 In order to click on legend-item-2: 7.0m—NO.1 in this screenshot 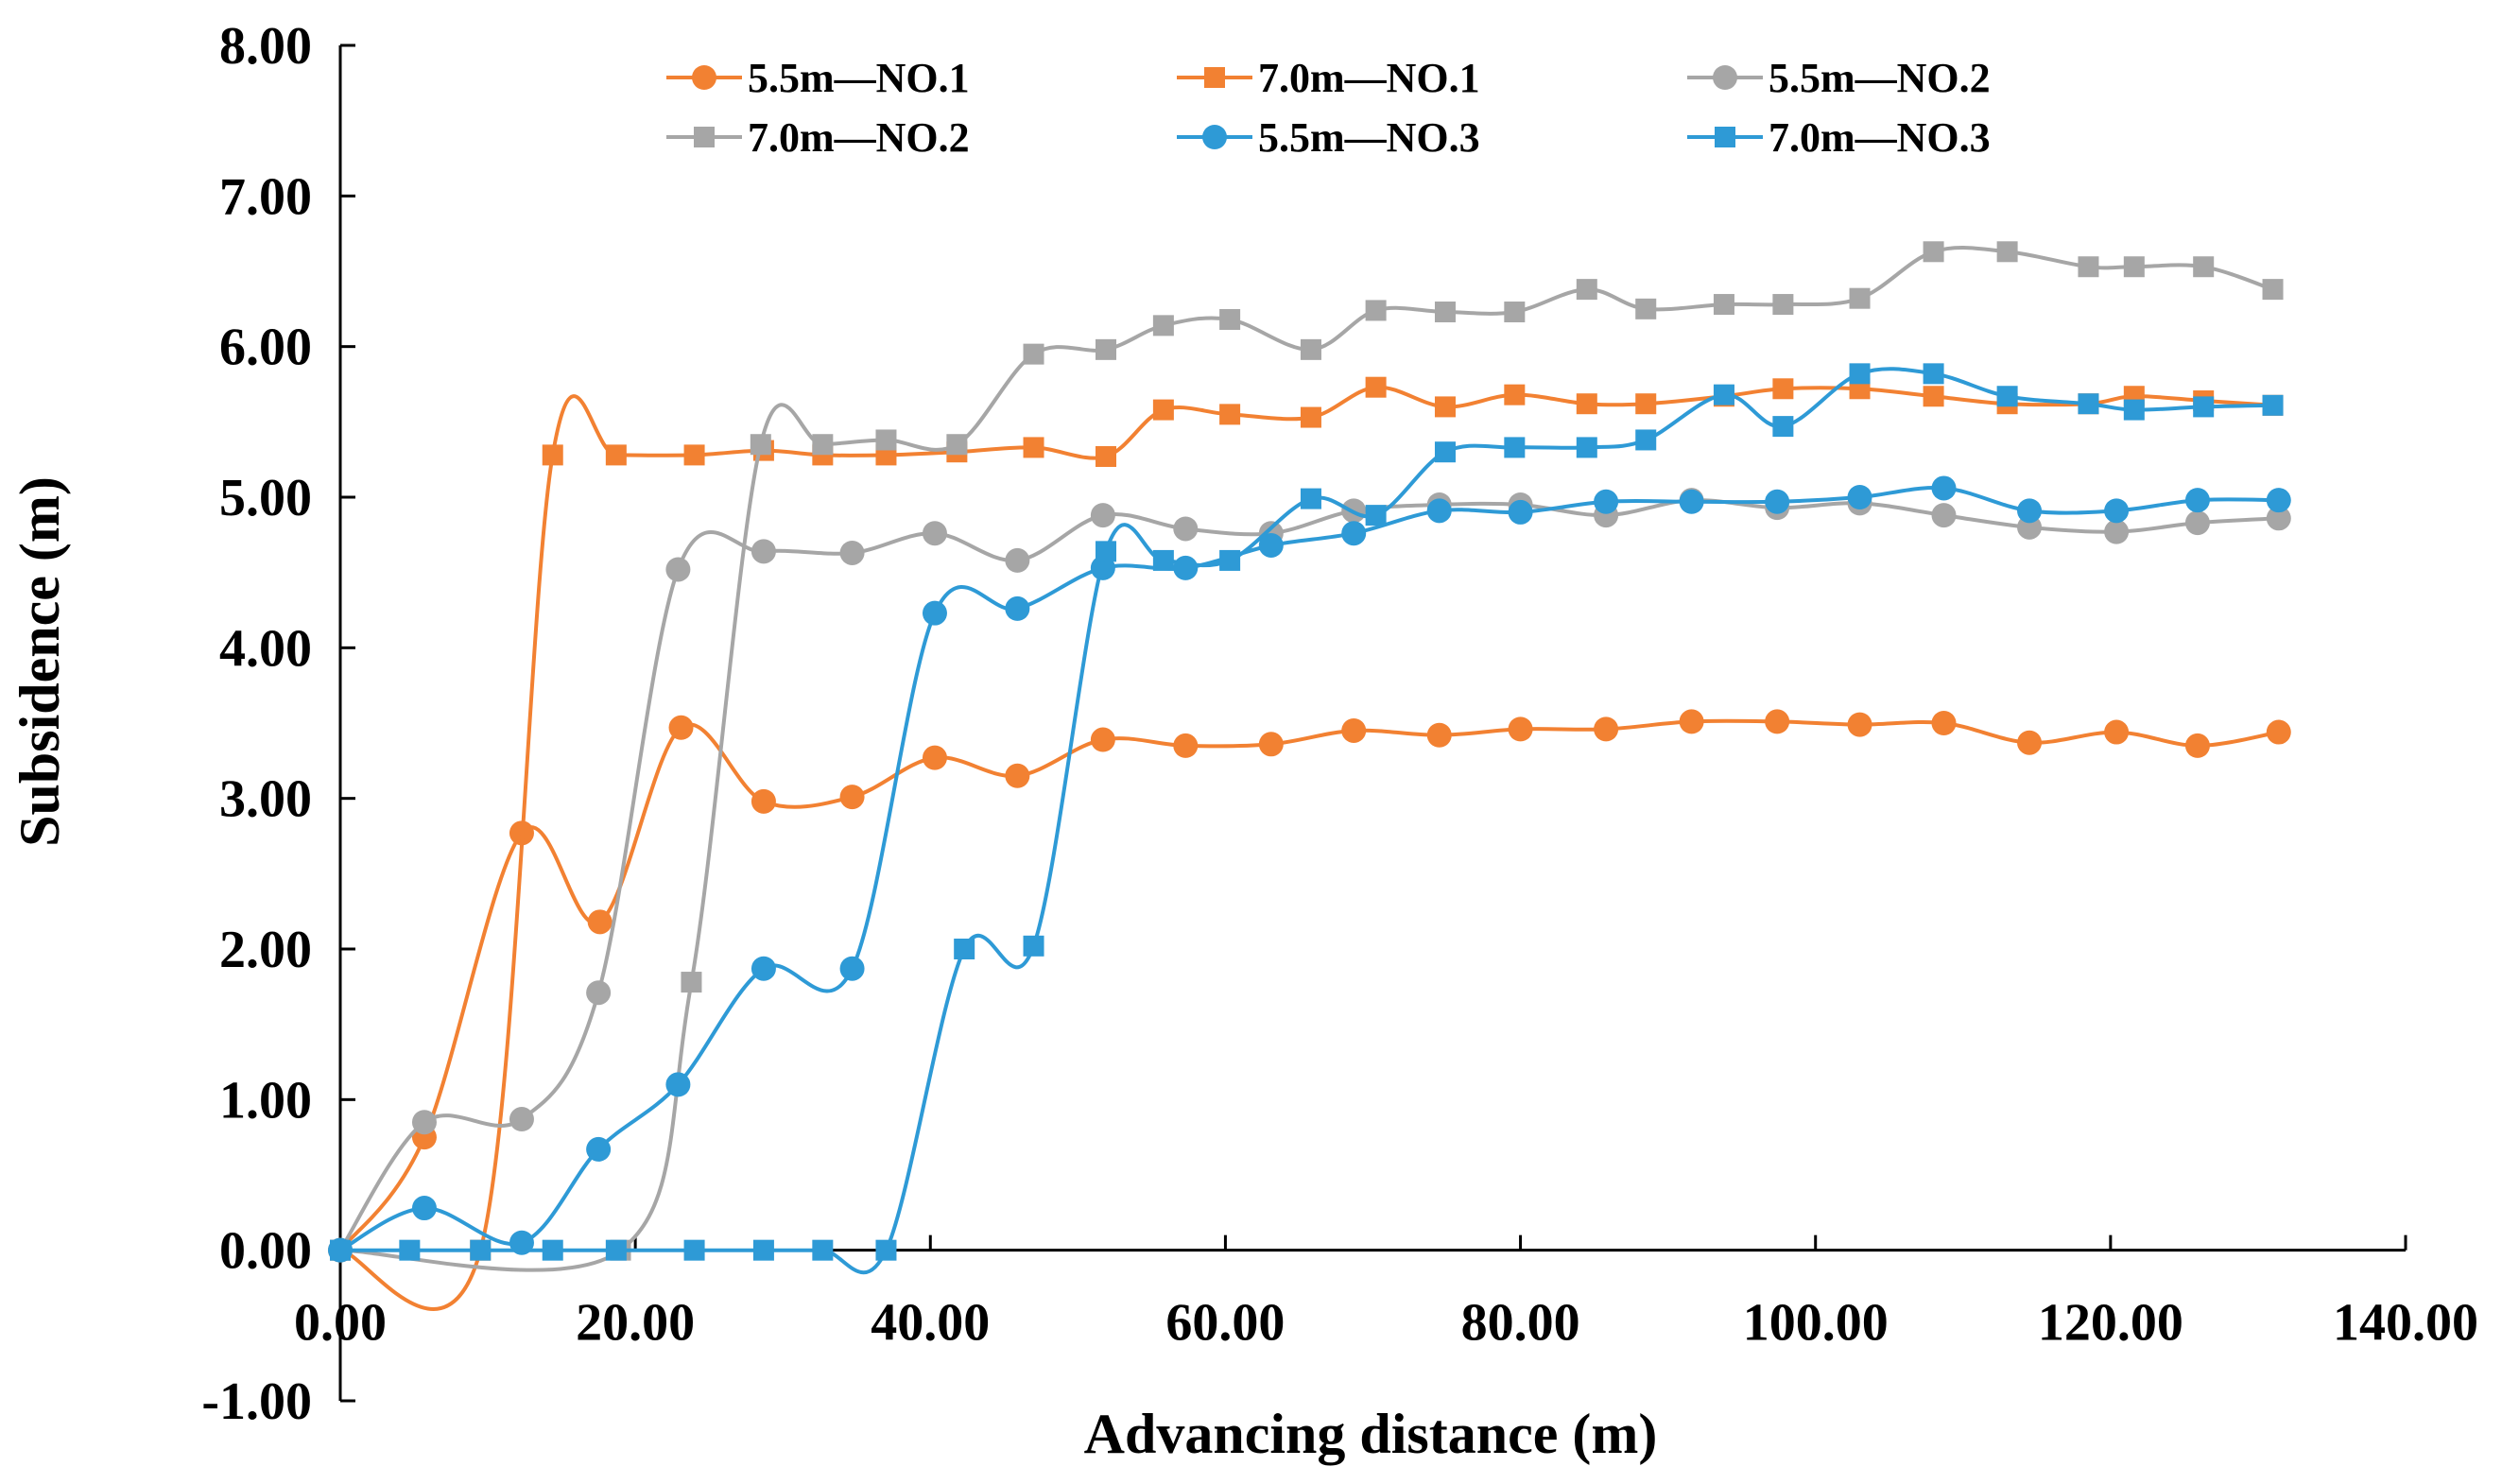, I will do `click(1328, 78)`.